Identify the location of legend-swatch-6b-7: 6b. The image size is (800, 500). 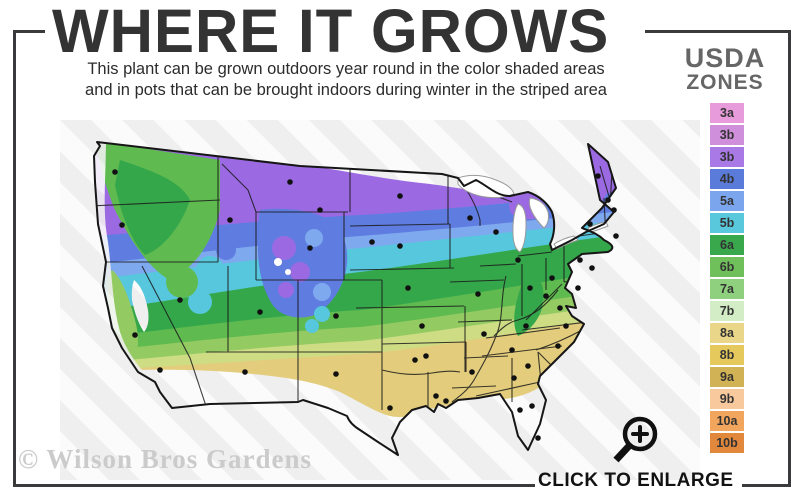
(727, 267).